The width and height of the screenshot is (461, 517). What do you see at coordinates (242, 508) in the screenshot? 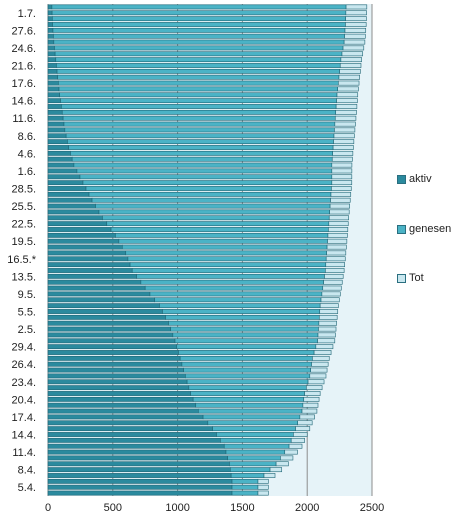
I see `x-tick-label: 1500` at bounding box center [242, 508].